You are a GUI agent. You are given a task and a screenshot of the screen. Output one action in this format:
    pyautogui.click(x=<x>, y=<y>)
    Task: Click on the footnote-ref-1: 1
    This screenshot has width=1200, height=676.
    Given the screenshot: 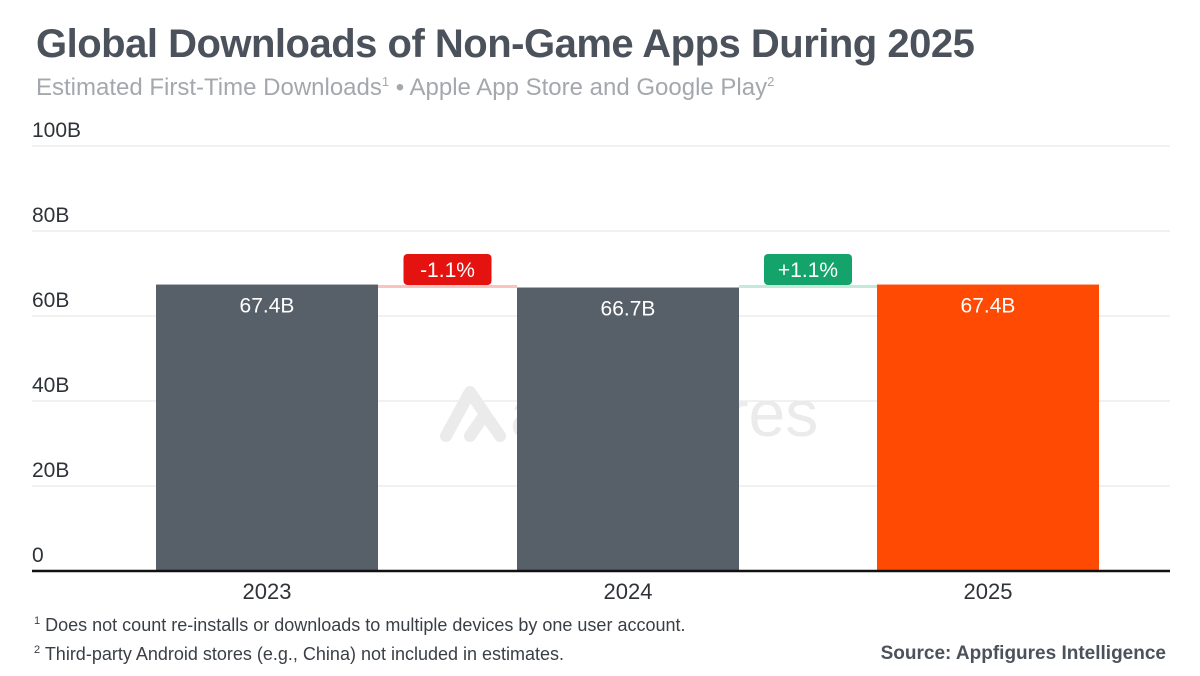 What is the action you would take?
    pyautogui.click(x=385, y=81)
    